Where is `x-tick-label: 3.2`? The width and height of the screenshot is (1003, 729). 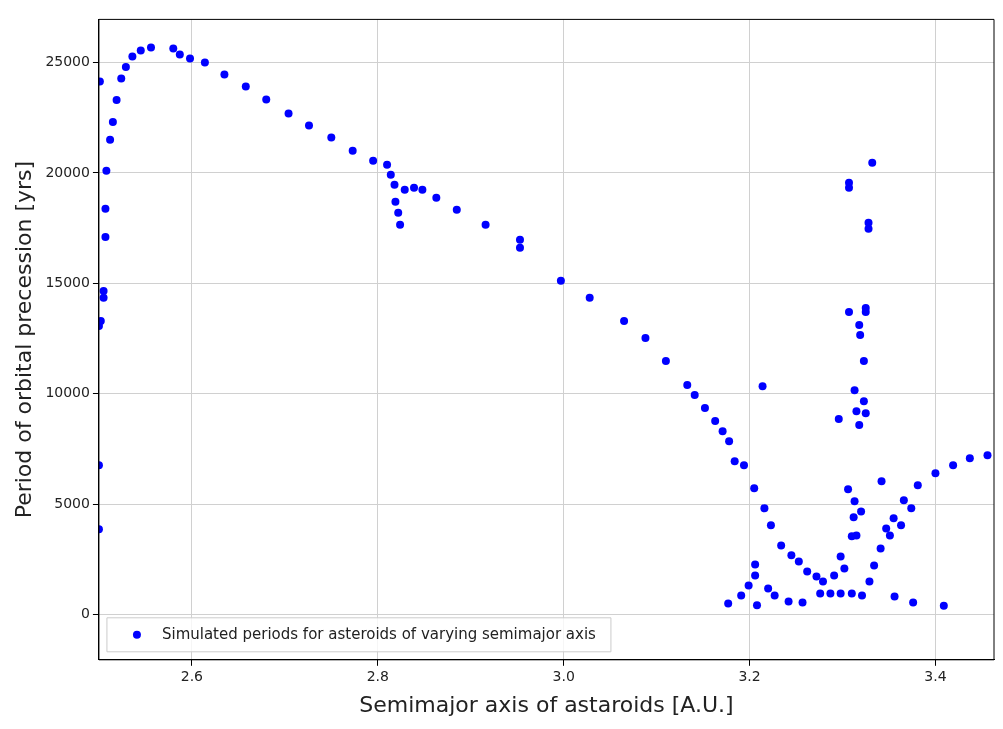
x-tick-label: 3.2 is located at coordinates (749, 675).